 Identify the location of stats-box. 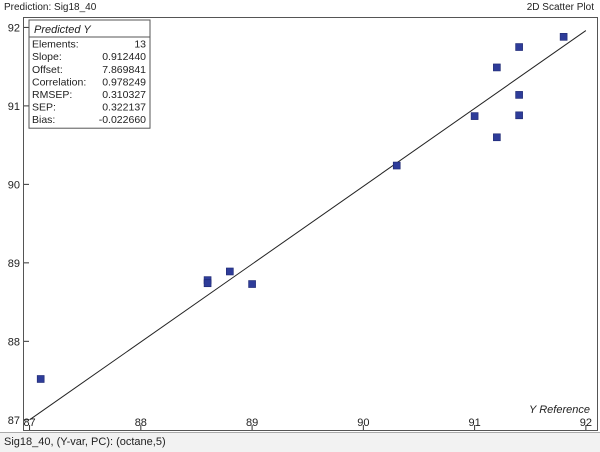
(89, 74).